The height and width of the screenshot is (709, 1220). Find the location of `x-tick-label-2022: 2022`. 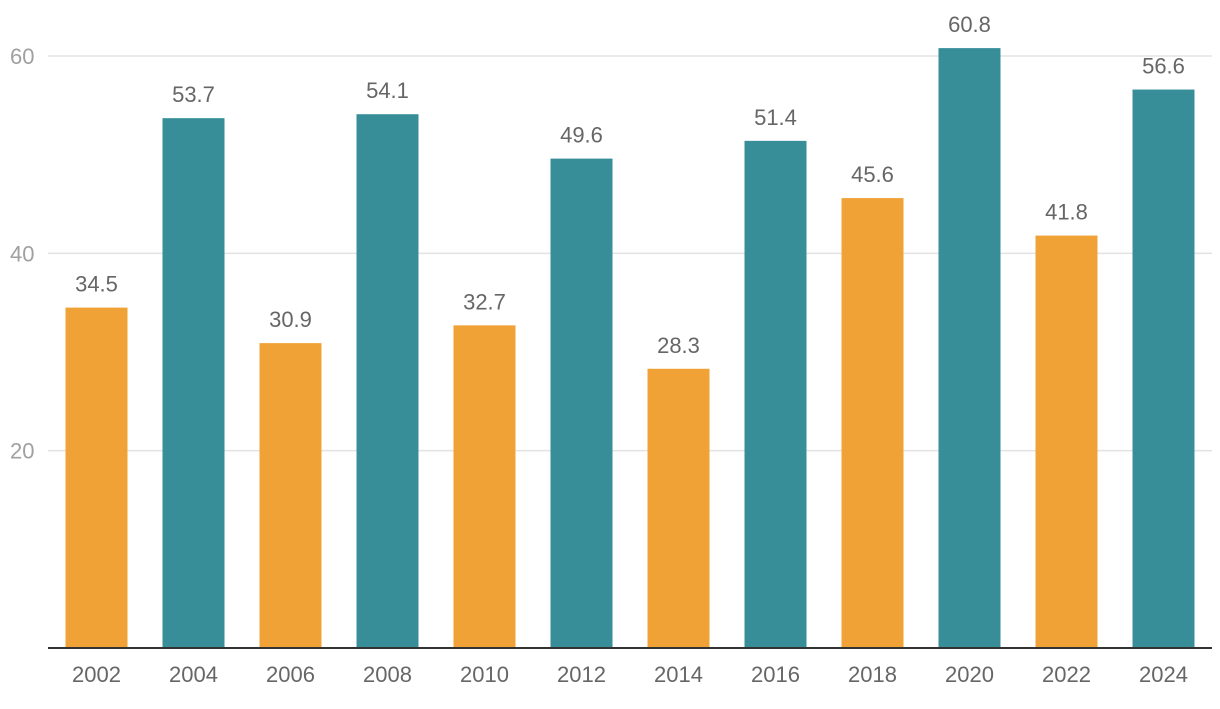

x-tick-label-2022: 2022 is located at coordinates (1066, 674).